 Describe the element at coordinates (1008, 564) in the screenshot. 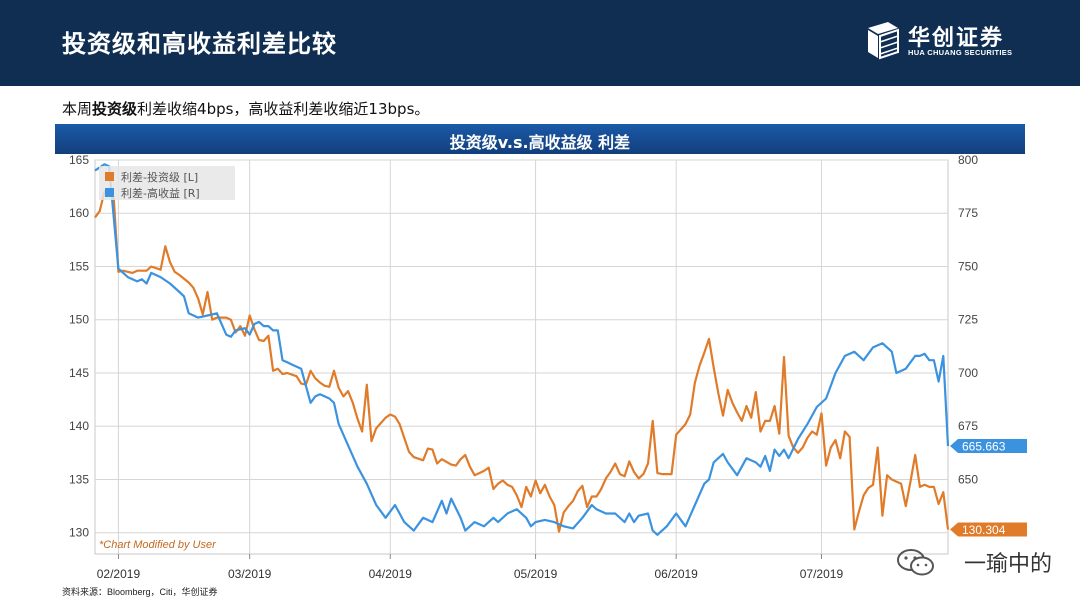

I see `watermark-text: 一瑜中的` at that location.